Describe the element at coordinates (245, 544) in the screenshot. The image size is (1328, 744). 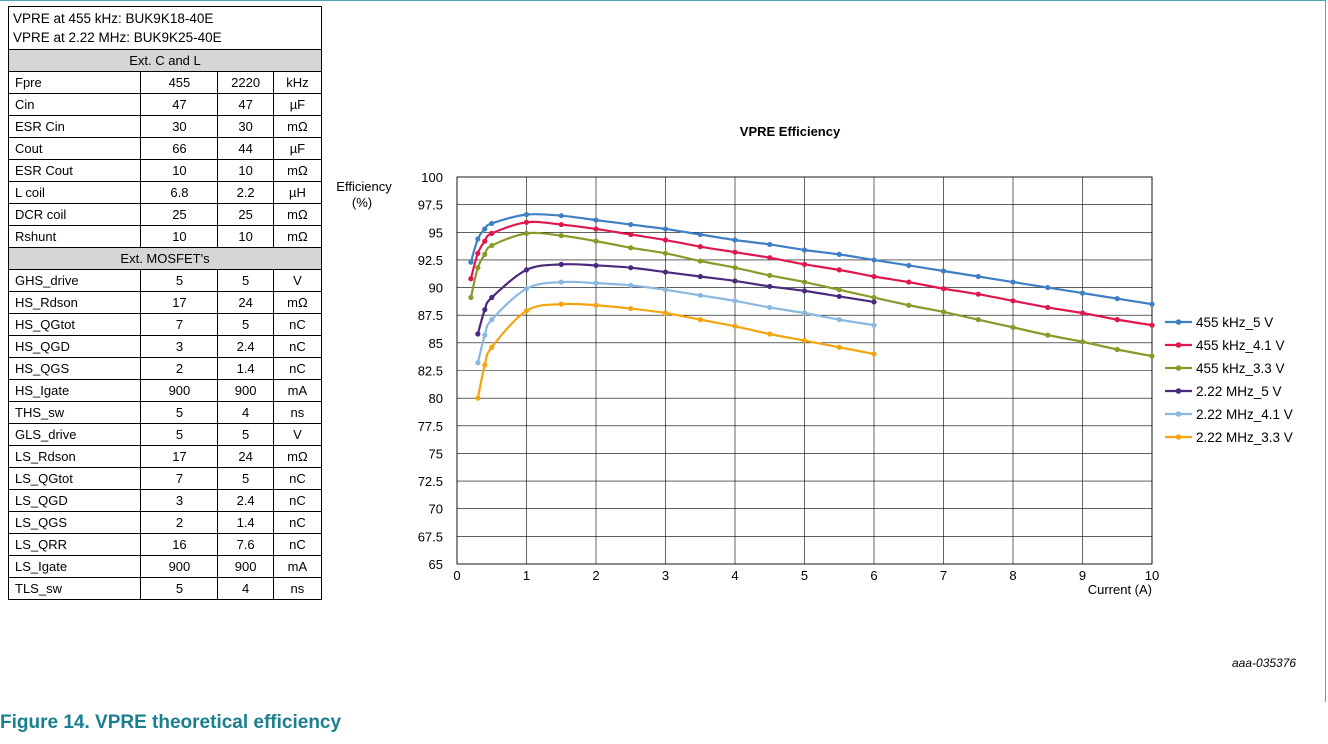
I see `value-2220khz: 7.6` at that location.